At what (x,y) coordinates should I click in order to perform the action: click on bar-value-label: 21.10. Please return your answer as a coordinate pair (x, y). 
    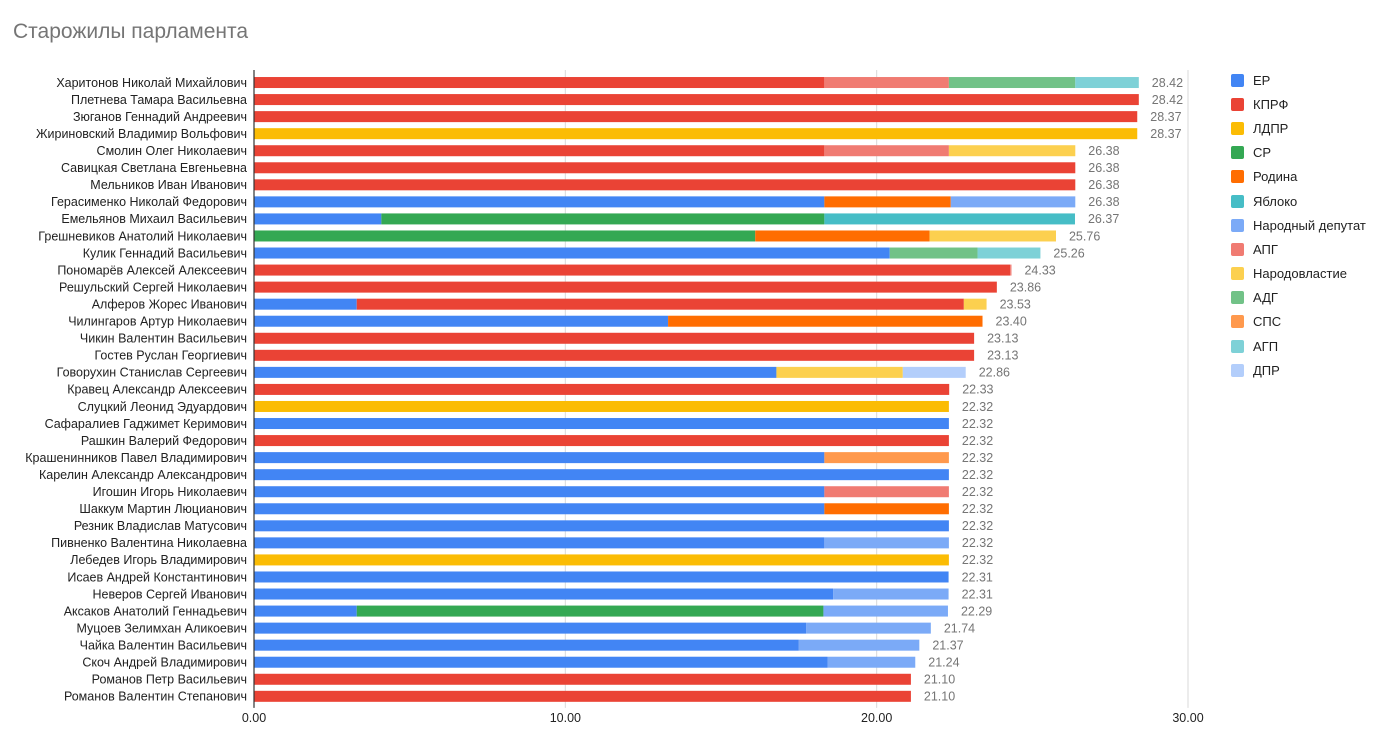
    Looking at the image, I should click on (939, 697).